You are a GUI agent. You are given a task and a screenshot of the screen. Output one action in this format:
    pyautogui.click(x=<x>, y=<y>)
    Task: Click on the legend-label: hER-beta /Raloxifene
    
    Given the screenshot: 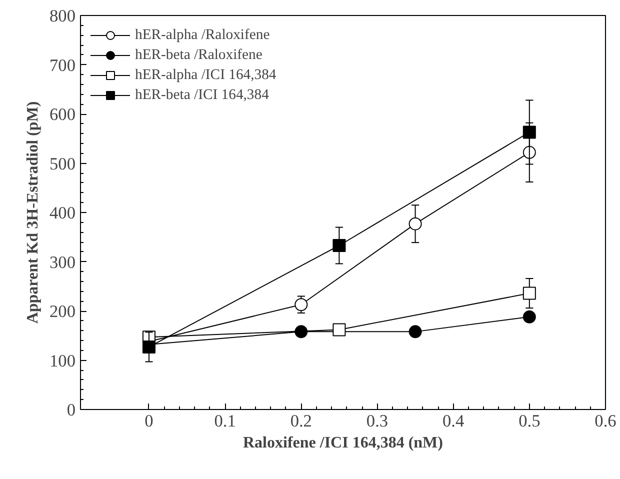 What is the action you would take?
    pyautogui.click(x=198, y=55)
    